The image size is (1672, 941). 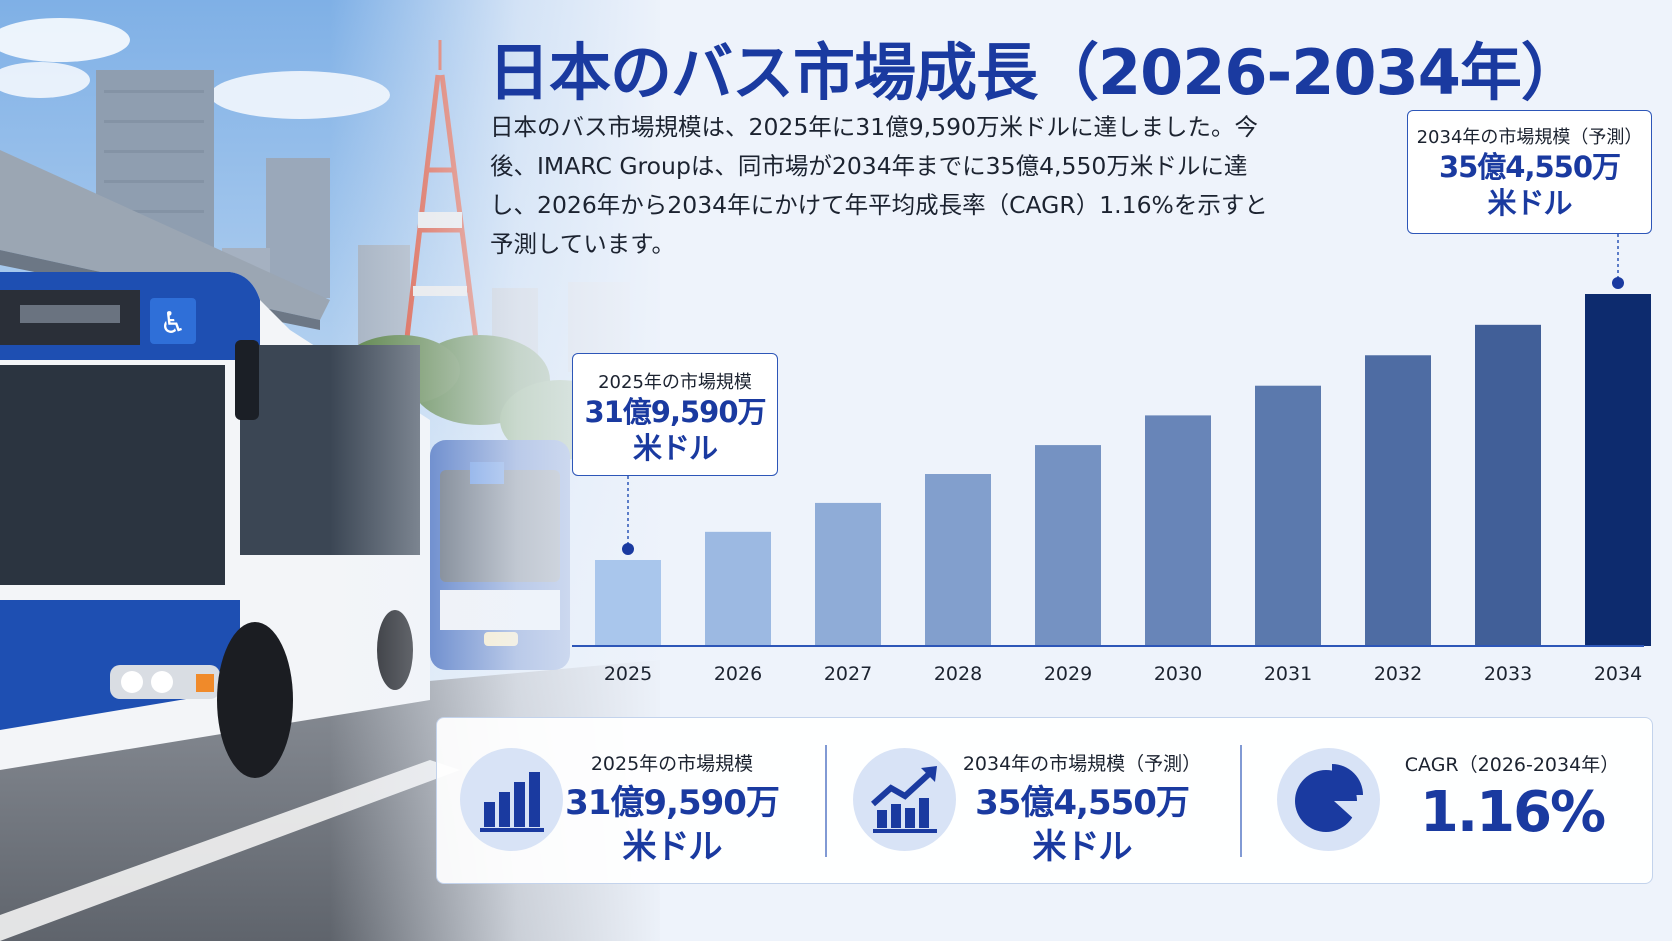 I want to click on growth-chart-icon, so click(x=904, y=799).